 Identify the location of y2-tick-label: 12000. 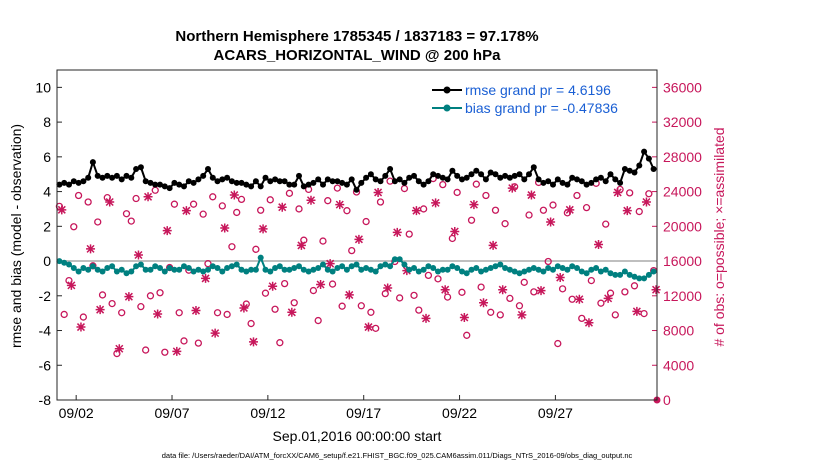
(682, 296).